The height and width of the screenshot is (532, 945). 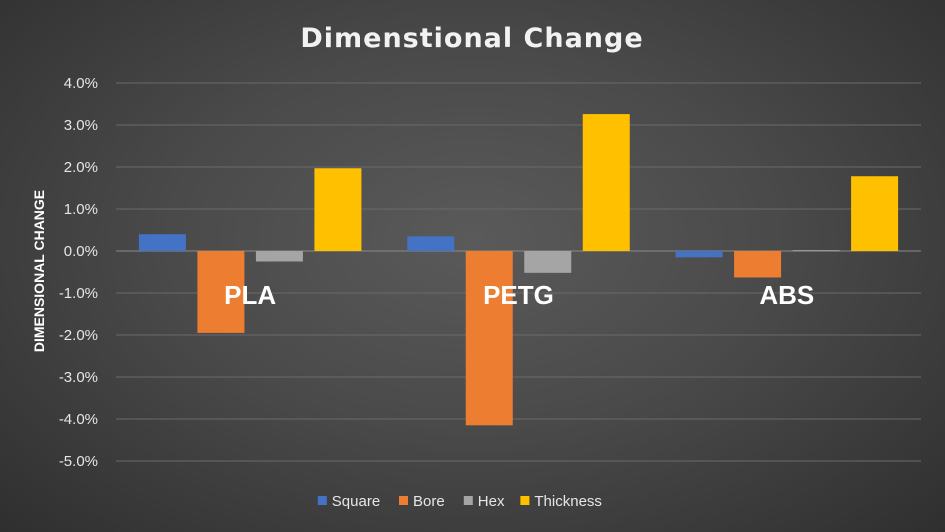 I want to click on bar-square-abs, so click(x=699, y=254).